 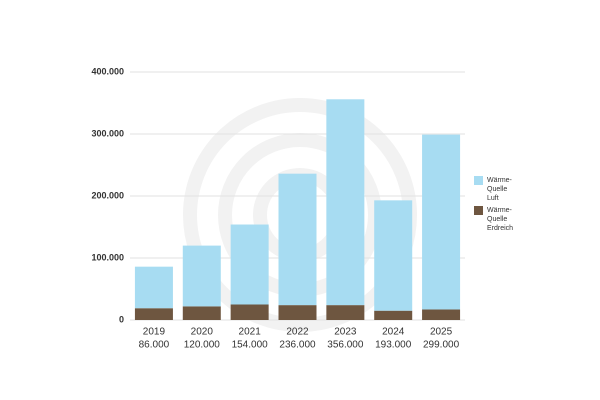 What do you see at coordinates (107, 195) in the screenshot?
I see `y-tick-label: 200.000` at bounding box center [107, 195].